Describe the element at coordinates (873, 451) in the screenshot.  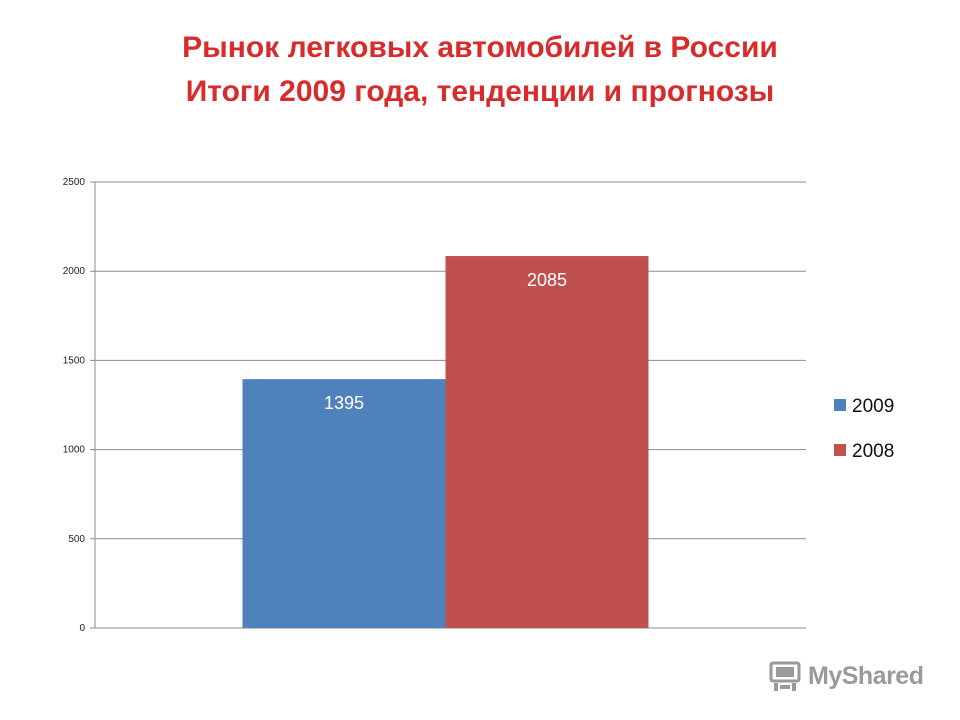
I see `legend-label-2008: 2008` at that location.